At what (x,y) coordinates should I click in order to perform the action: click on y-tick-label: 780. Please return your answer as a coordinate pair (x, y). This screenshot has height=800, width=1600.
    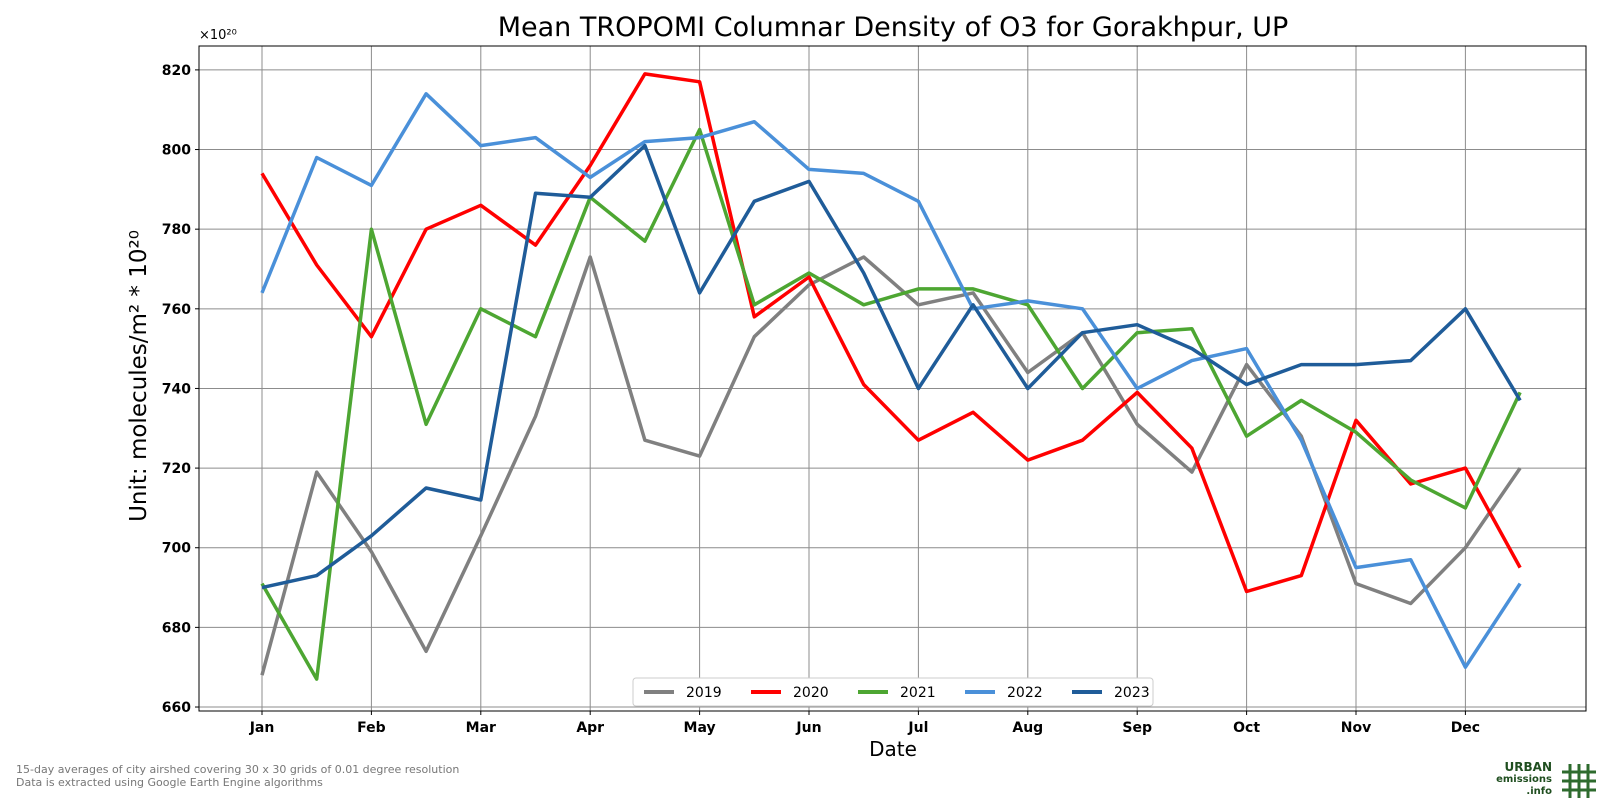
    Looking at the image, I should click on (176, 230).